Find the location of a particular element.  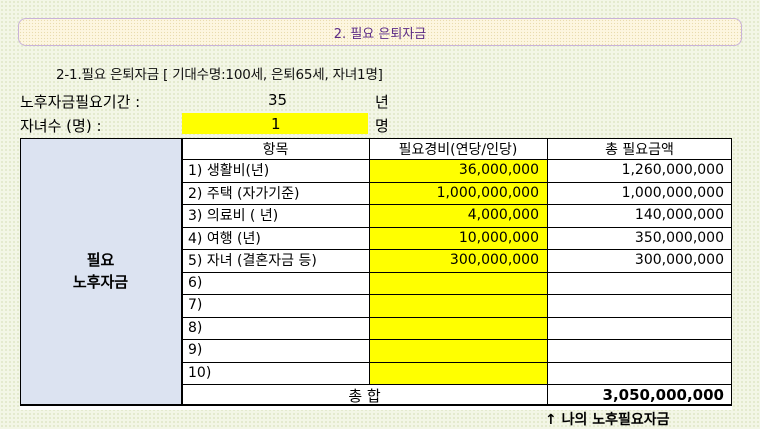

row-6-total is located at coordinates (639, 283).